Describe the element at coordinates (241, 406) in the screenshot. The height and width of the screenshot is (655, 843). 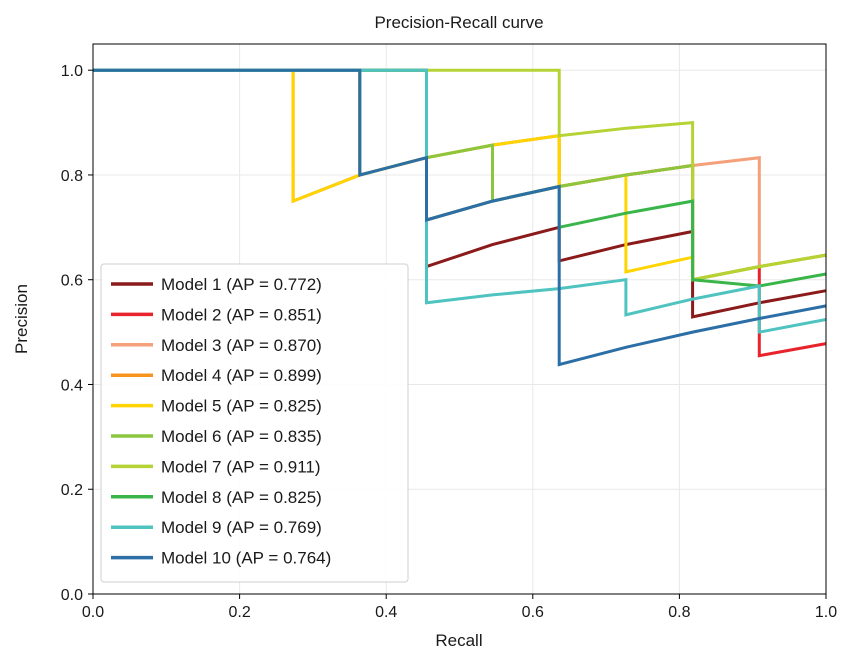
I see `legend-label: Model 5 (AP = 0.825)` at that location.